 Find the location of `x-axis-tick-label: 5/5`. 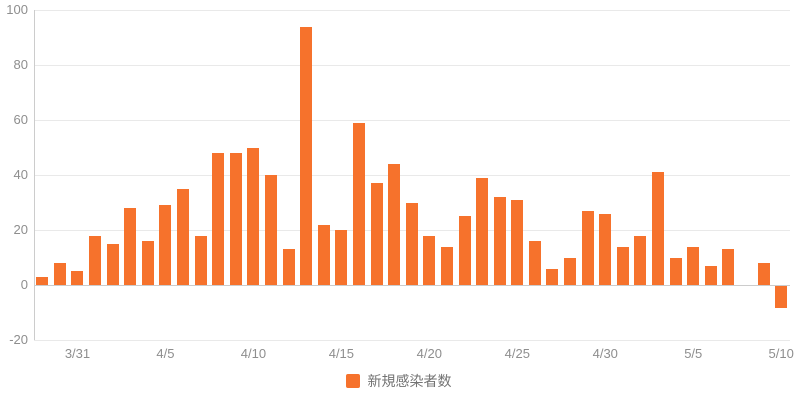

x-axis-tick-label: 5/5 is located at coordinates (693, 353).